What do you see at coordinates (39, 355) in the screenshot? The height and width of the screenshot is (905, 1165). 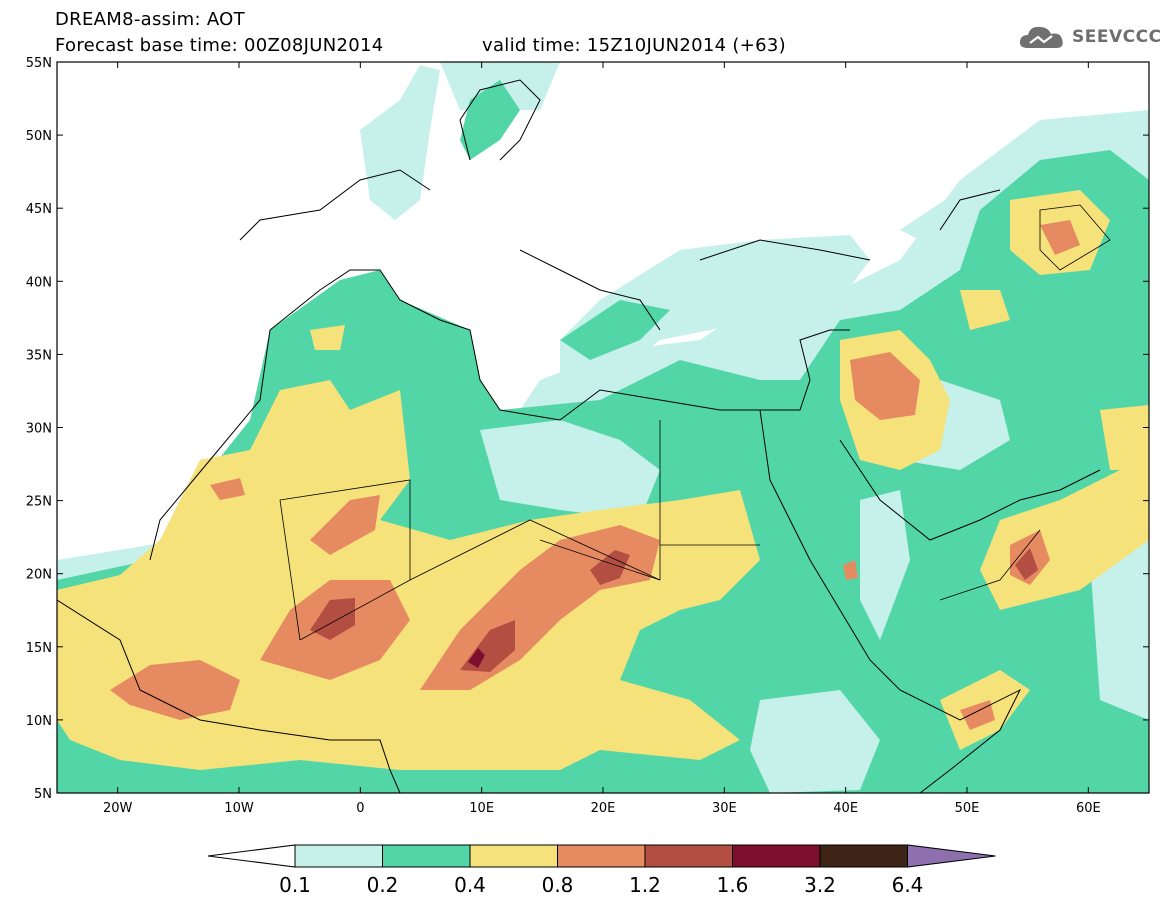 I see `lat-label: 35N` at bounding box center [39, 355].